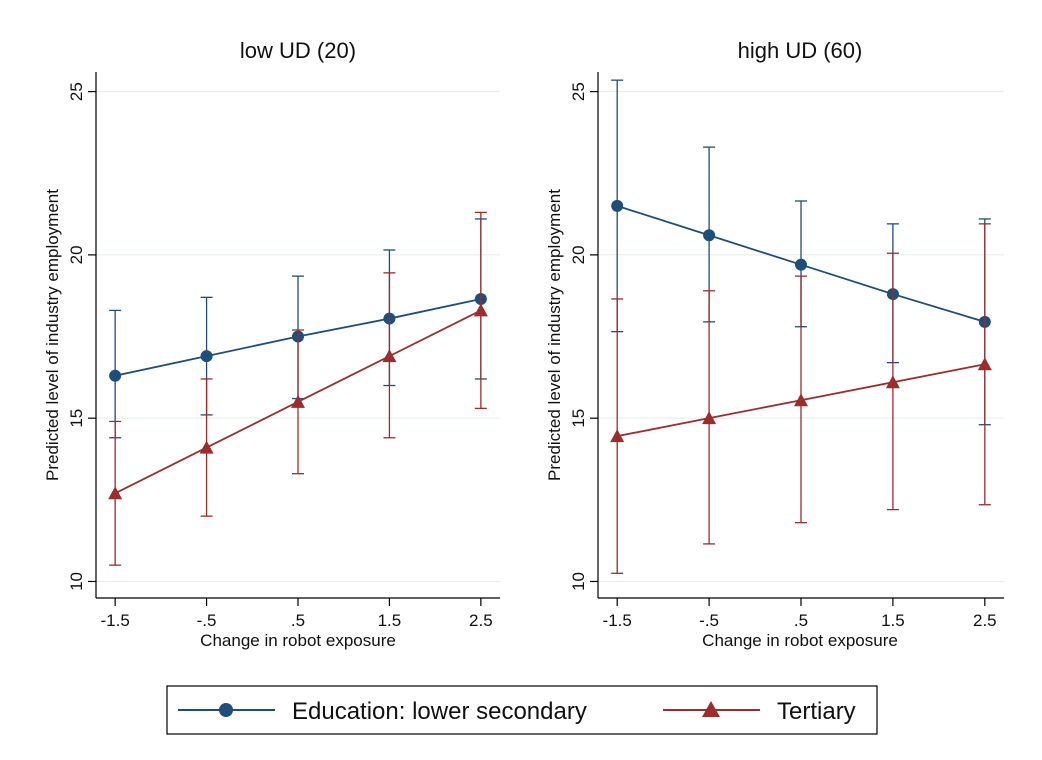 The height and width of the screenshot is (760, 1042). What do you see at coordinates (226, 710) in the screenshot?
I see `legend-marker-circle` at bounding box center [226, 710].